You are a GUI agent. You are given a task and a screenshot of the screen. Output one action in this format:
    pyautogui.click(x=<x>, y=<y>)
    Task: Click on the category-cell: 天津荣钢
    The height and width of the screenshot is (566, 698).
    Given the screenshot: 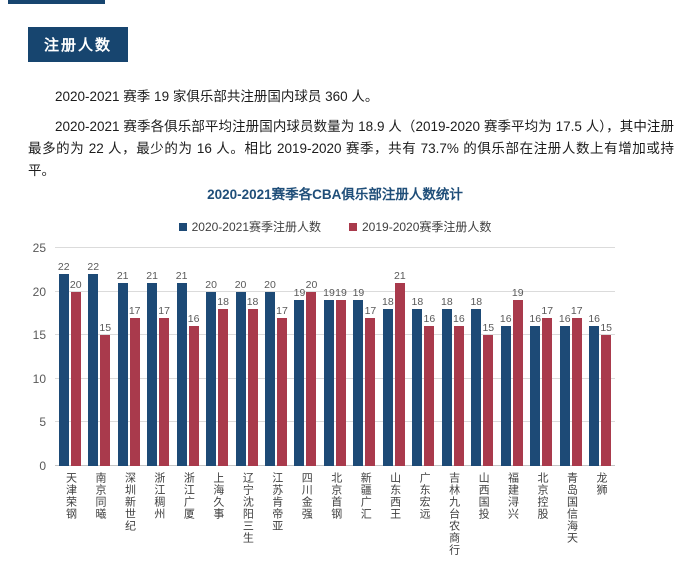 What is the action you would take?
    pyautogui.click(x=69, y=514)
    